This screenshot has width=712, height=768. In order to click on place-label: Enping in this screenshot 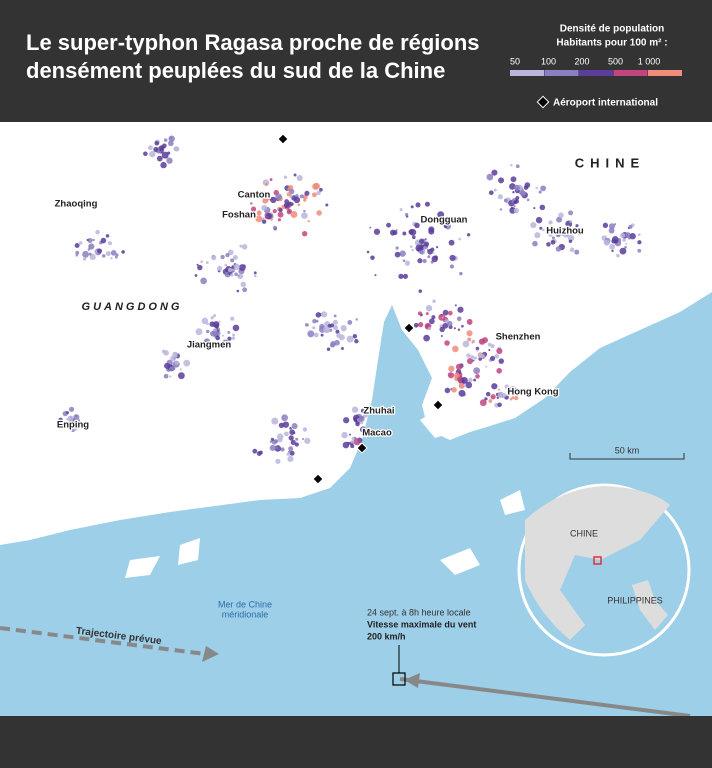, I will do `click(73, 425)`.